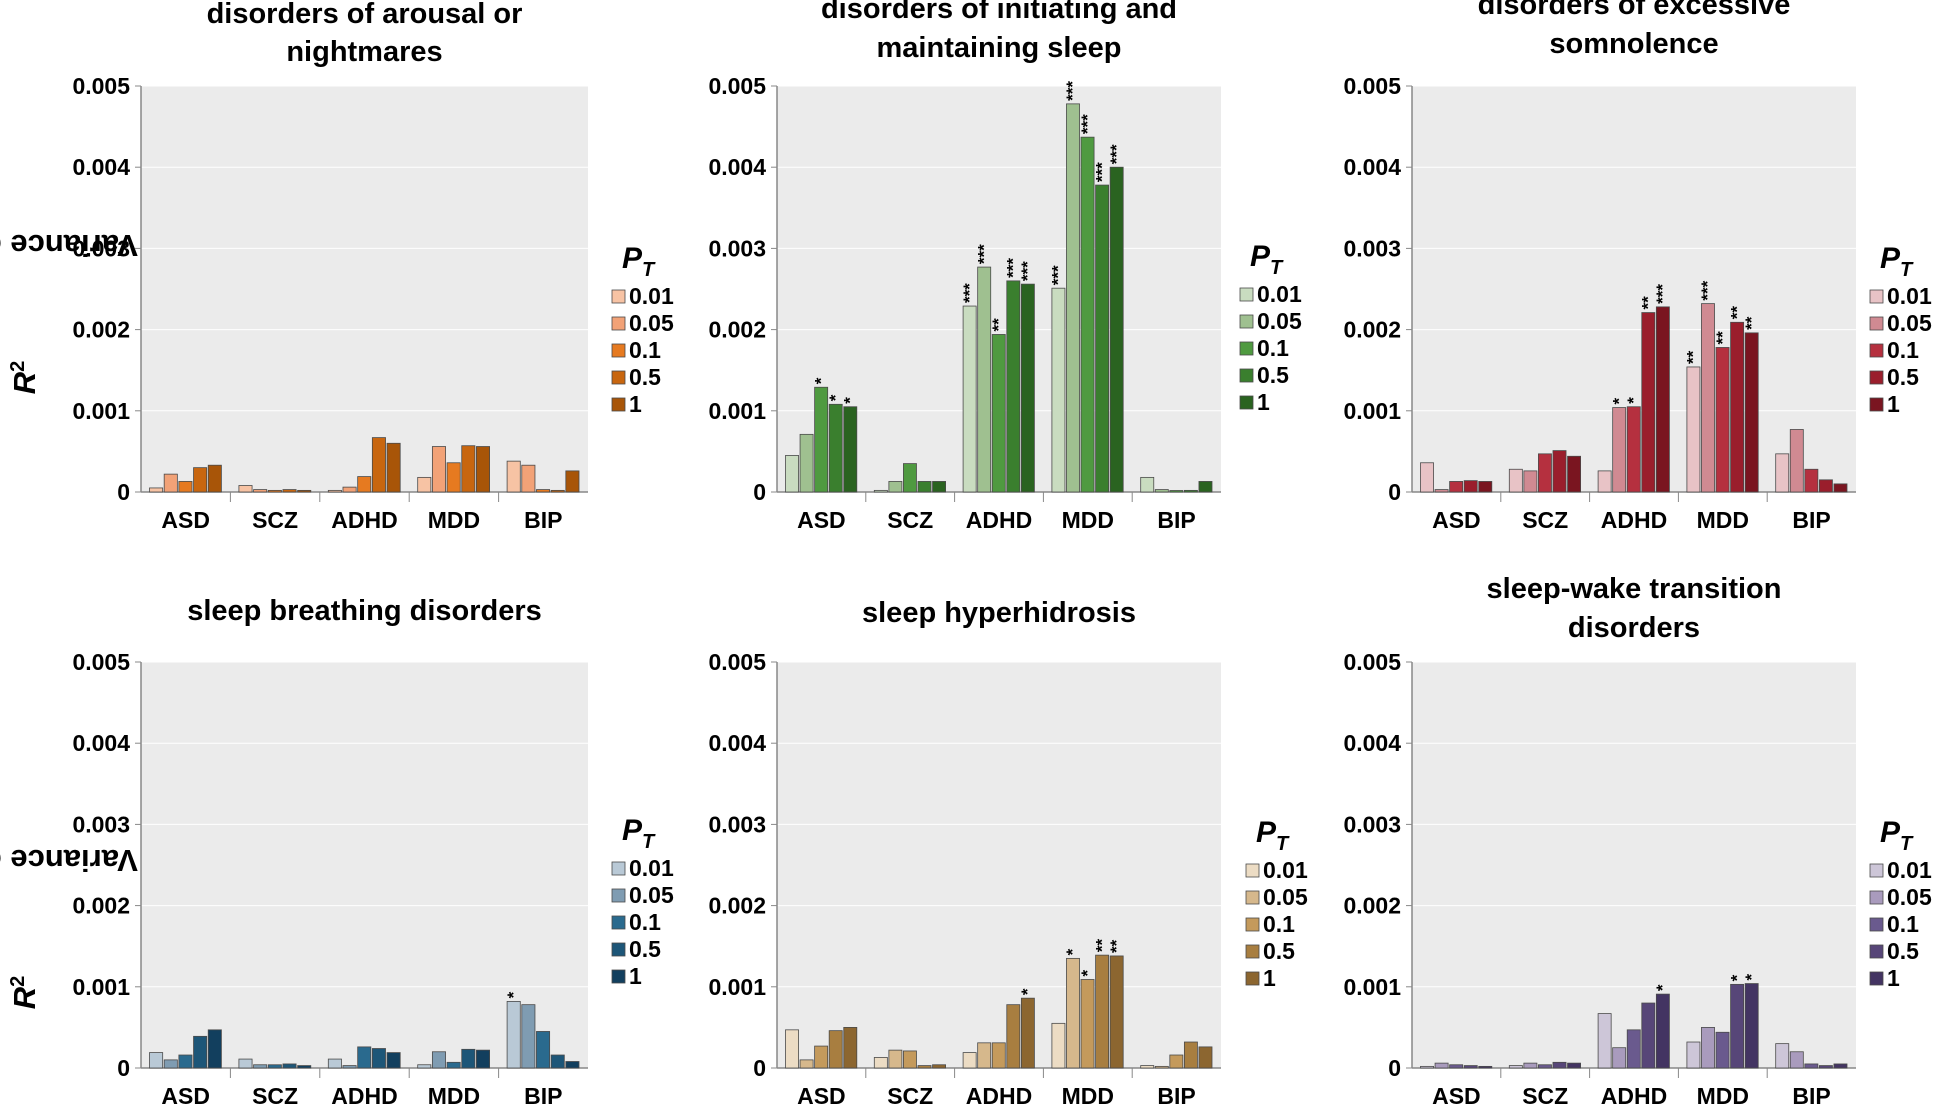 The image size is (1948, 1108). Describe the element at coordinates (364, 611) in the screenshot. I see `chart-title: sleep breathing disorders` at that location.